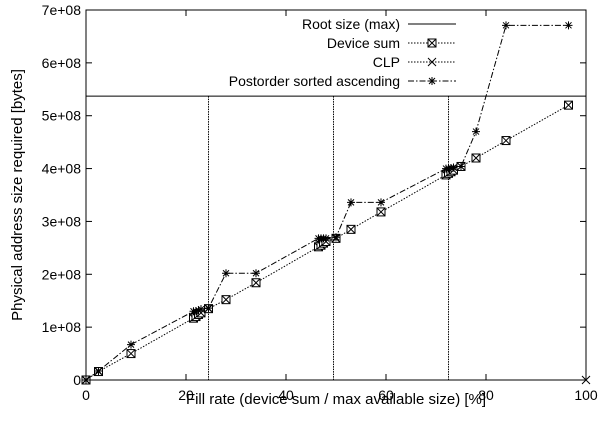  What do you see at coordinates (386, 395) in the screenshot?
I see `x-tick-label: 60` at bounding box center [386, 395].